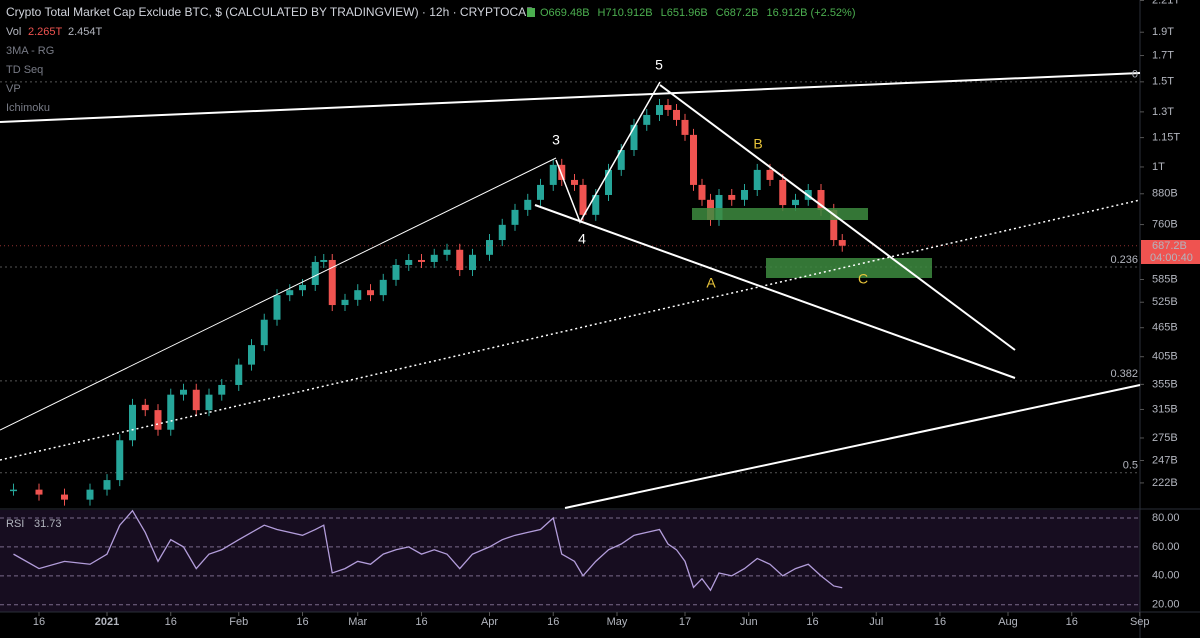 The width and height of the screenshot is (1200, 638). Describe the element at coordinates (1135, 75) in the screenshot. I see `fib-label: 0` at that location.